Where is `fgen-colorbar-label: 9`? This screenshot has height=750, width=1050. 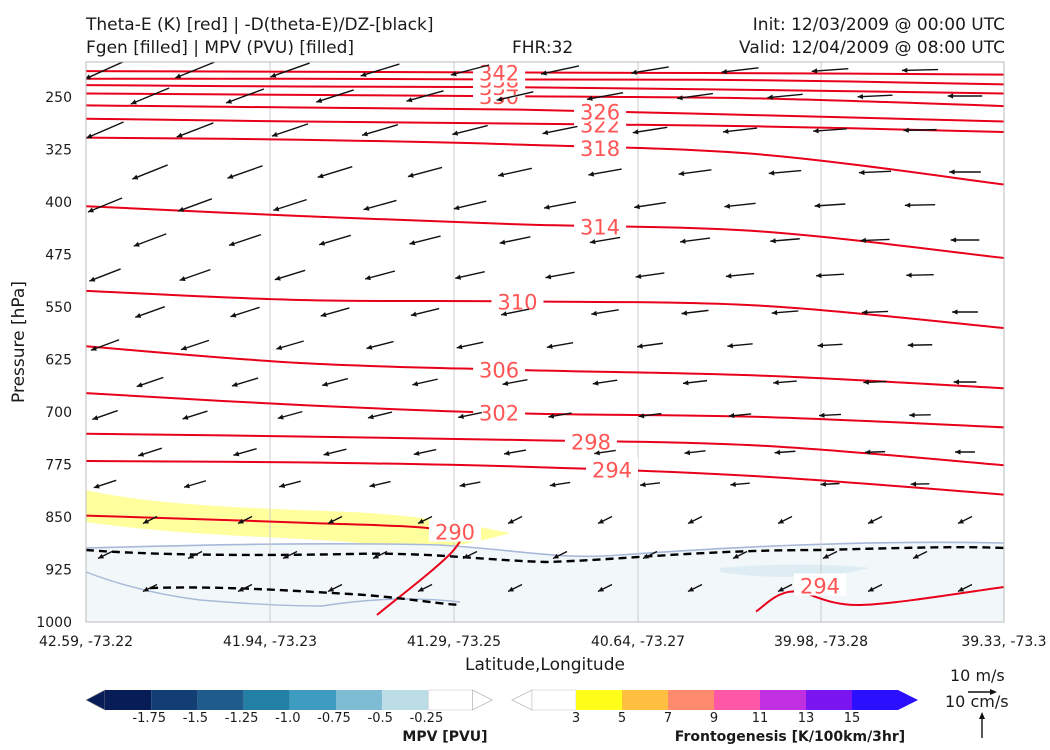
fgen-colorbar-label: 9 is located at coordinates (714, 718).